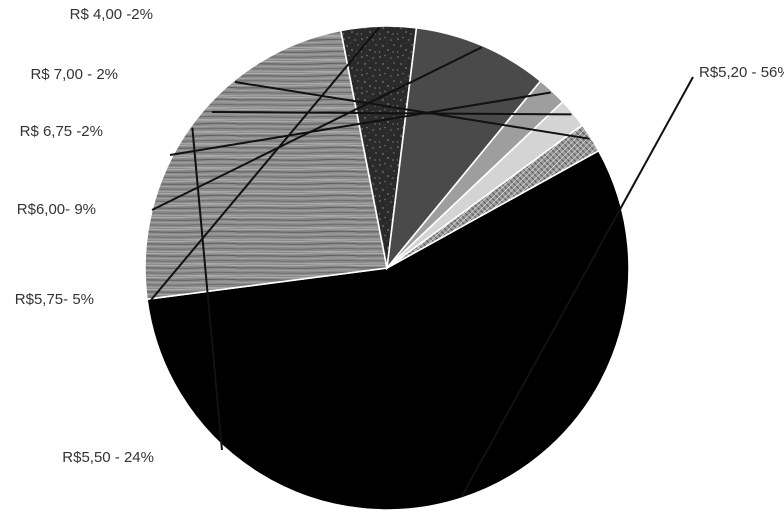  Describe the element at coordinates (56, 209) in the screenshot. I see `pie-label-4: R$6,00- 9%` at that location.